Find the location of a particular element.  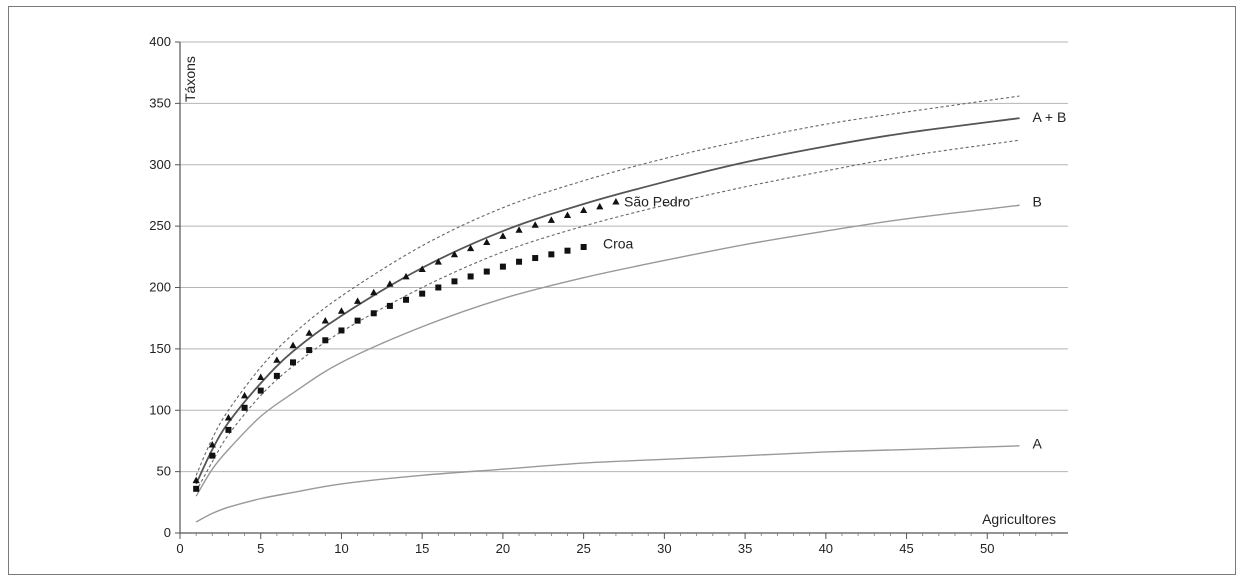

annotation-s-o-pedro: São Pedro is located at coordinates (657, 202).